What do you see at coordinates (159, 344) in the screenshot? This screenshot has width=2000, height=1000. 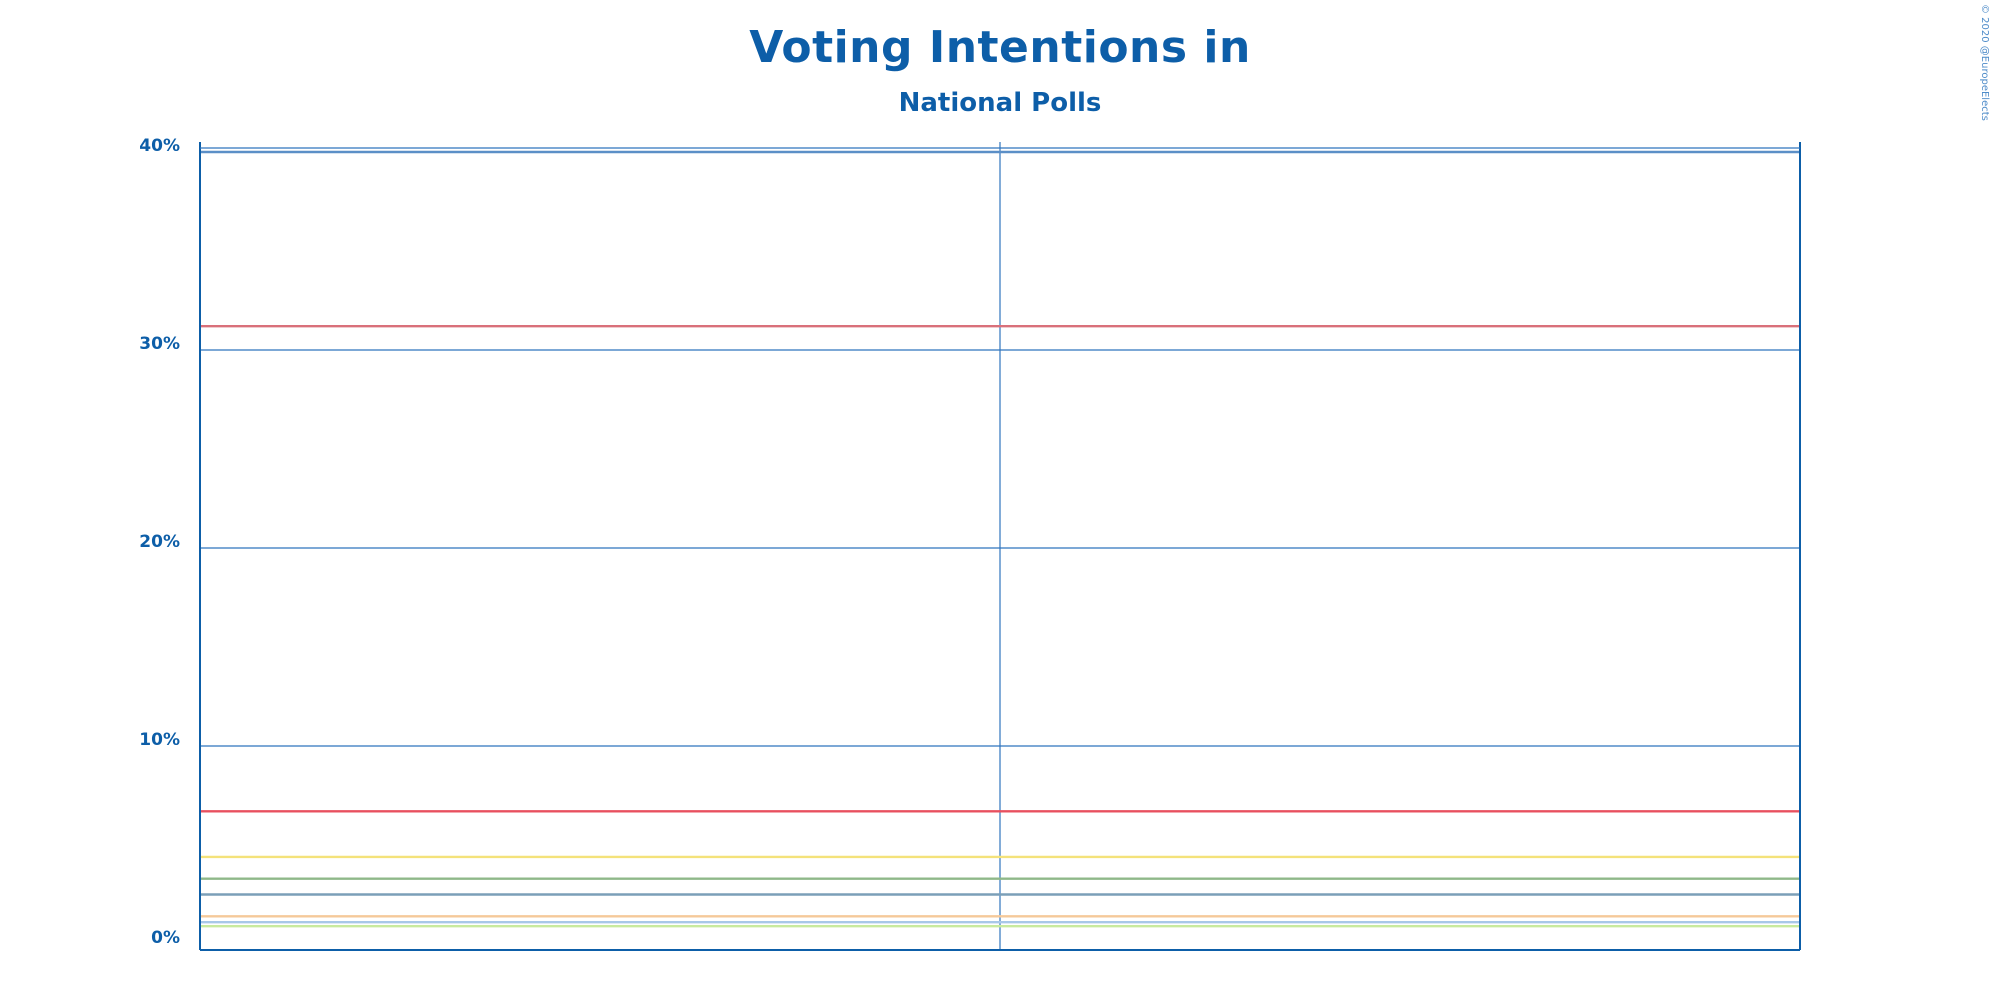 I see `y-tick-label: 30%` at bounding box center [159, 344].